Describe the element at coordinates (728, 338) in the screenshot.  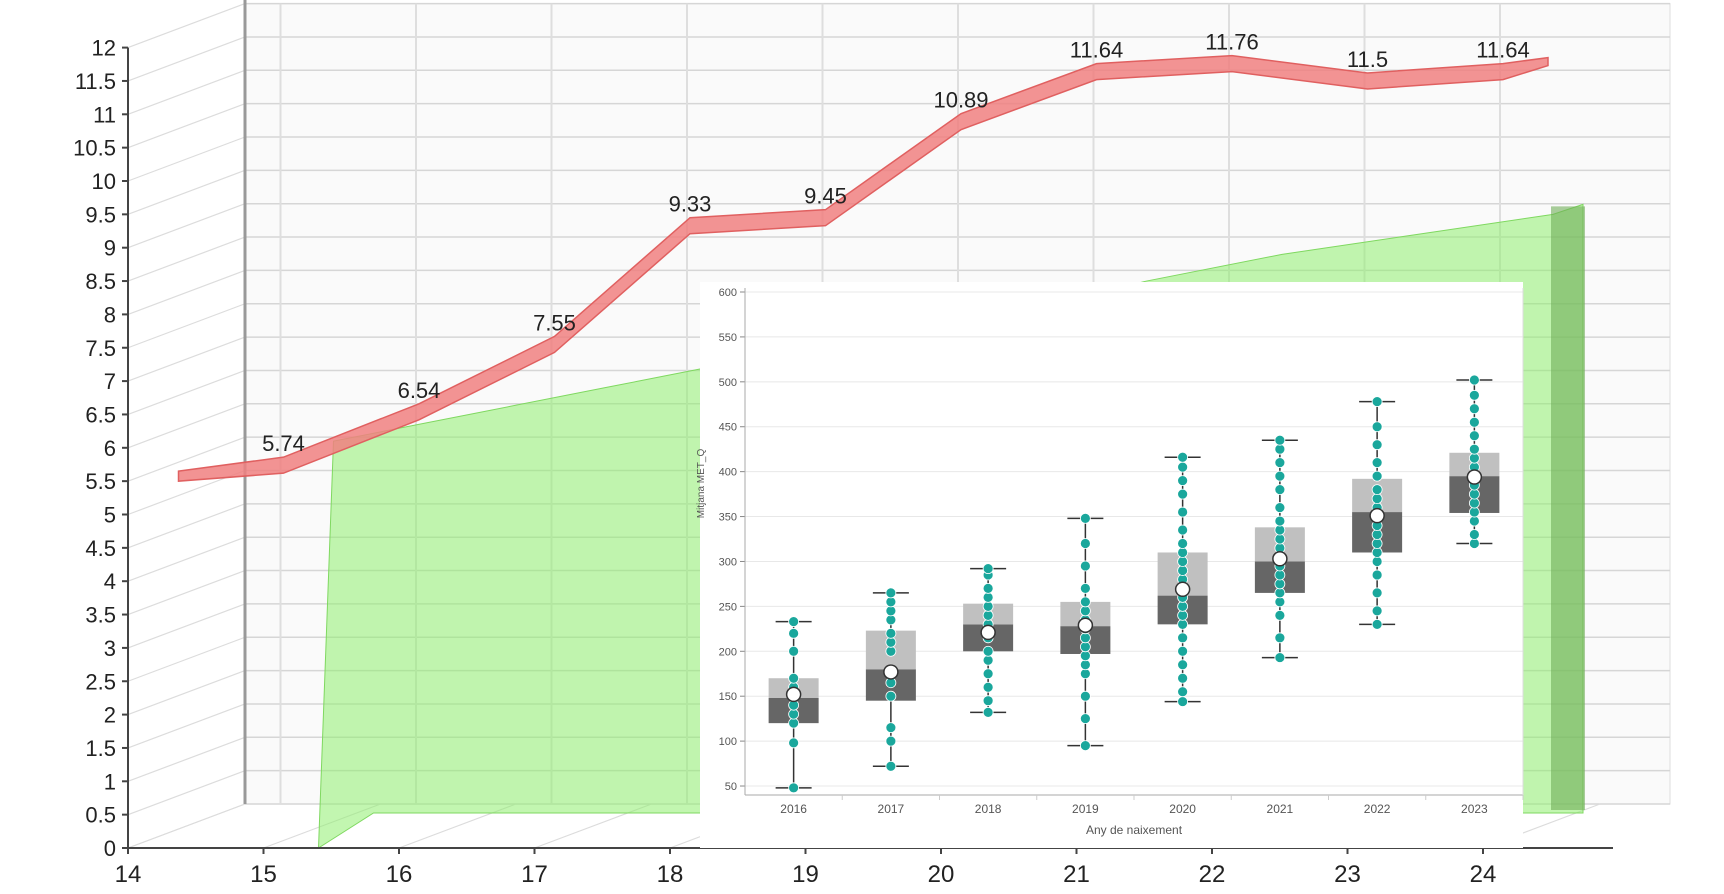
I see `y-tick-label: 550` at that location.